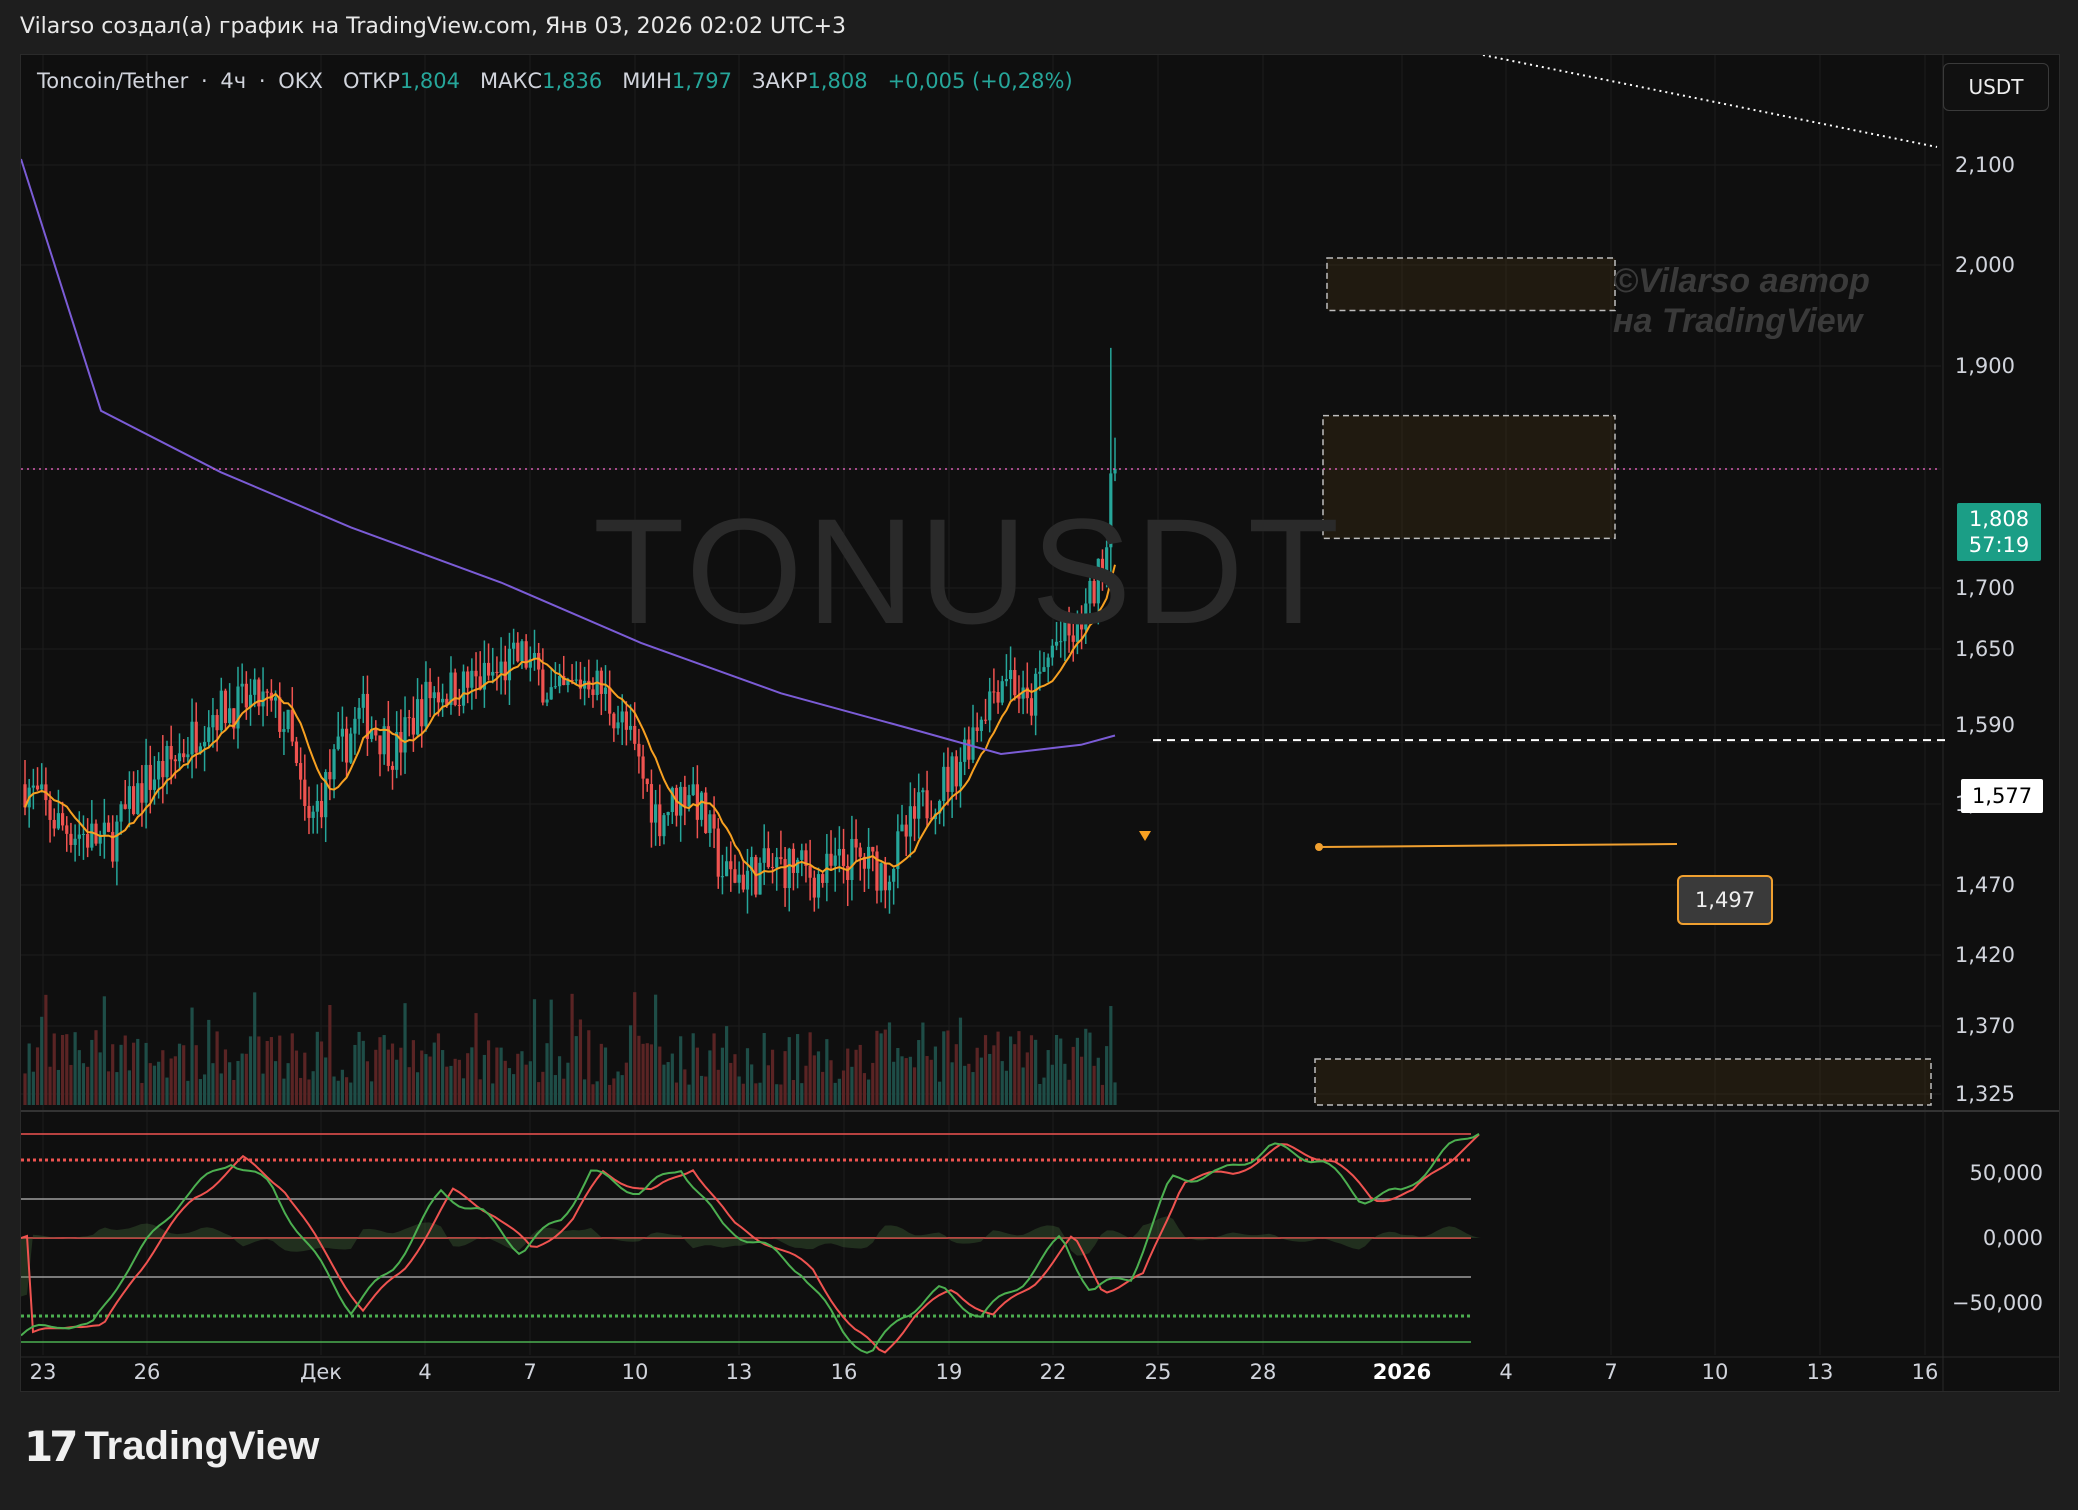 The height and width of the screenshot is (1510, 2078). I want to click on level-line-tag: 1,577, so click(2002, 796).